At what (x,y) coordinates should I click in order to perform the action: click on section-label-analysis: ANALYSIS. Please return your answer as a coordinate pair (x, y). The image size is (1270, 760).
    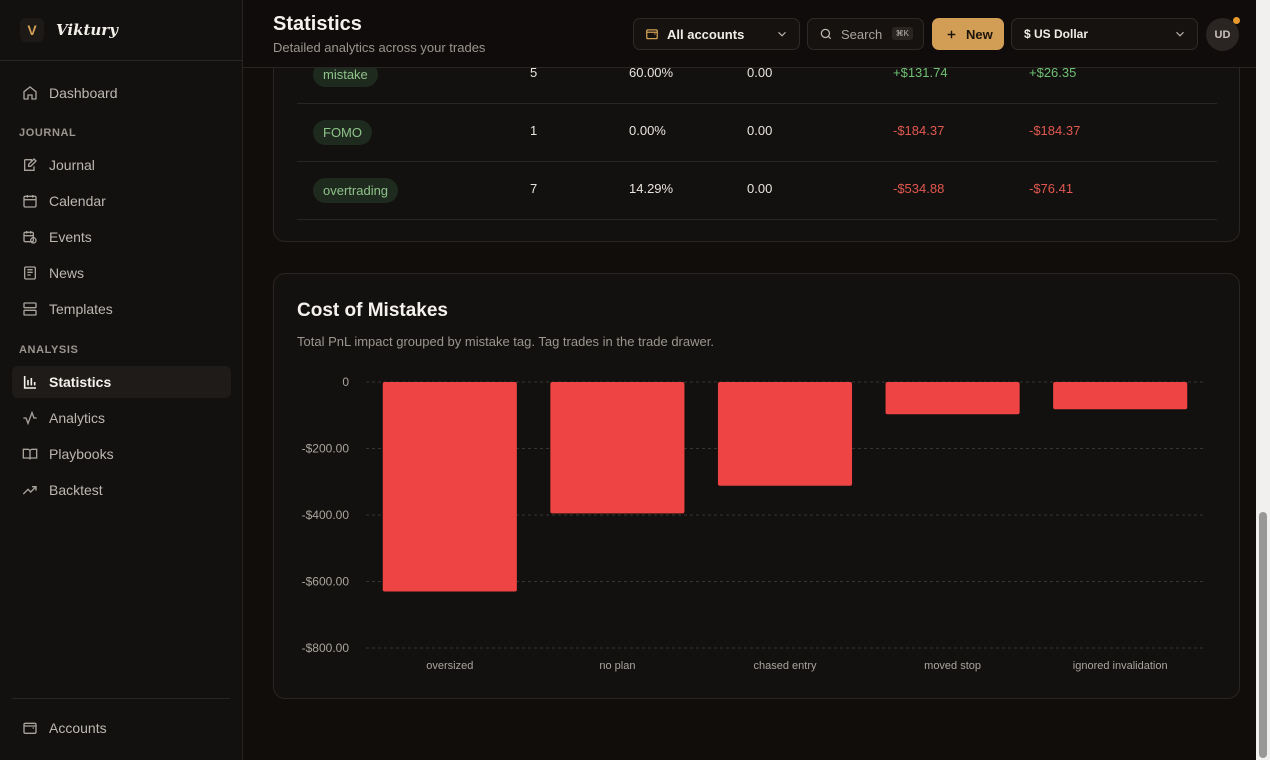
    Looking at the image, I should click on (49, 350).